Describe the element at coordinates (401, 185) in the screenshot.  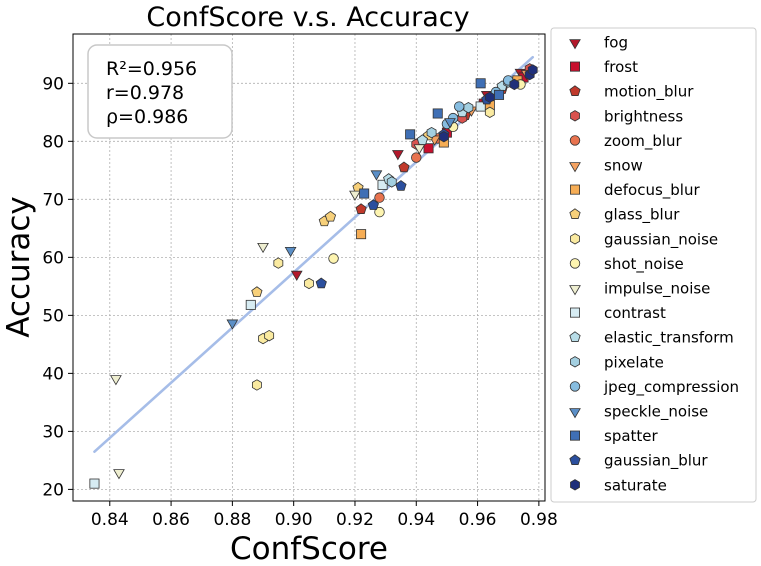
I see `point-gaussian_blur` at that location.